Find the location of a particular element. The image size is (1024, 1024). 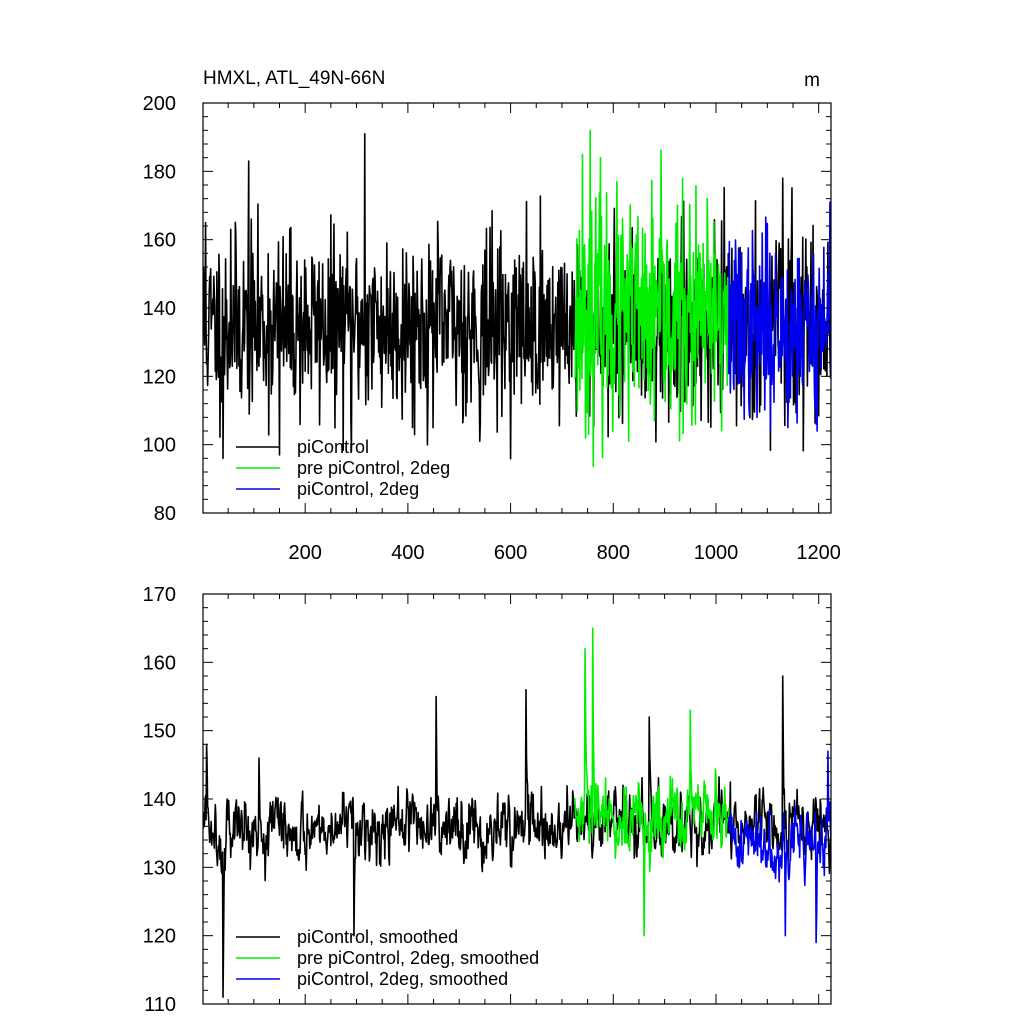

top-panel-units: m is located at coordinates (812, 80).